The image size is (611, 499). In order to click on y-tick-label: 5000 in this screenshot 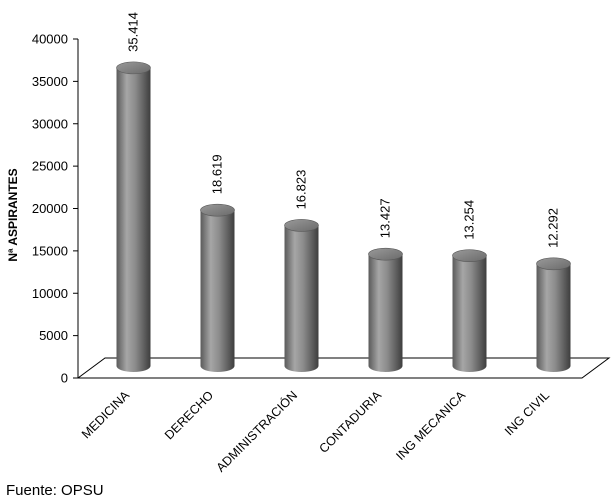, I will do `click(53, 335)`.